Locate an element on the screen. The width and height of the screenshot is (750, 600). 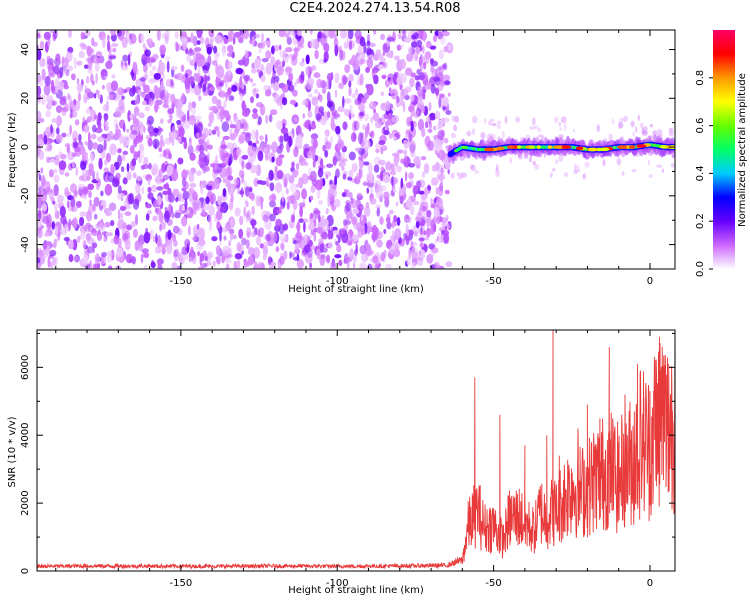
snr-x-label: Height of straight line (km) is located at coordinates (356, 590).